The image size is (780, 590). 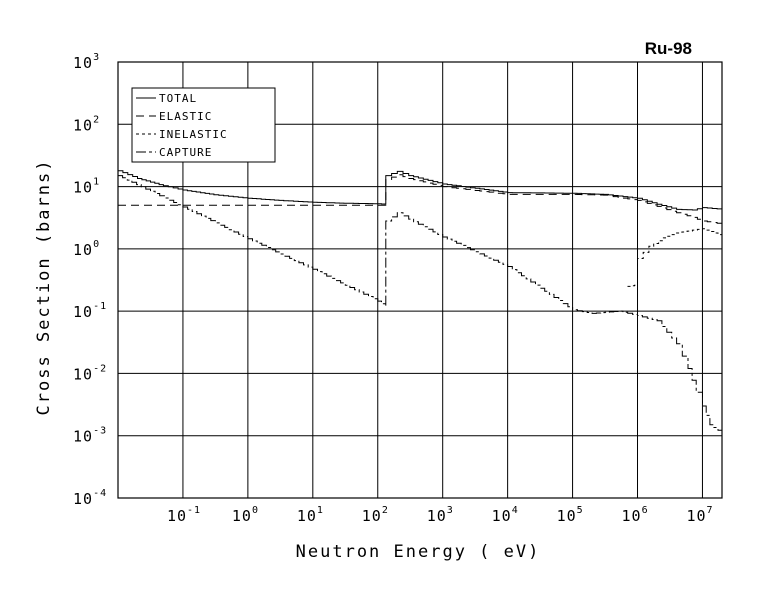 What do you see at coordinates (90, 373) in the screenshot?
I see `y-tick-label: 10-2` at bounding box center [90, 373].